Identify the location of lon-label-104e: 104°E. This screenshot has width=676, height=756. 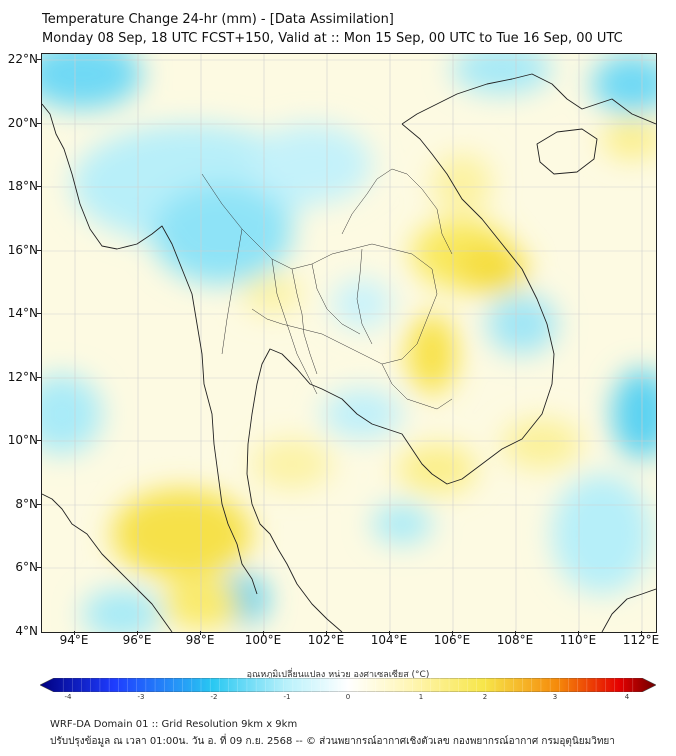
(389, 640).